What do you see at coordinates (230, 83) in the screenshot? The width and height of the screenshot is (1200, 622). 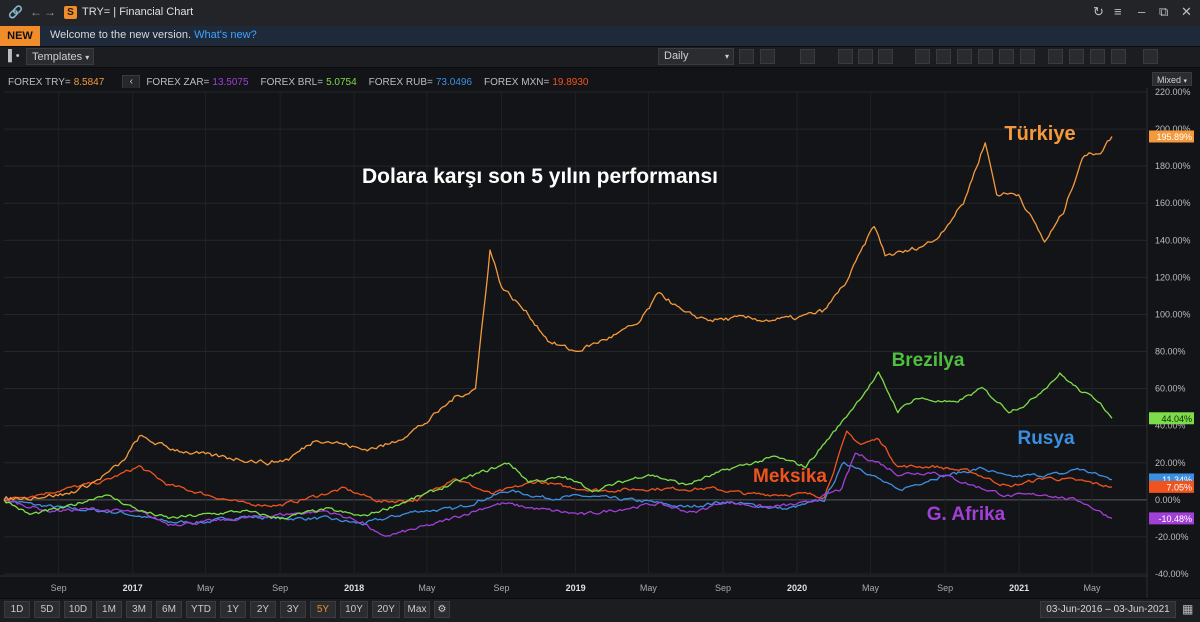 I see `legend-value: 13.5075` at bounding box center [230, 83].